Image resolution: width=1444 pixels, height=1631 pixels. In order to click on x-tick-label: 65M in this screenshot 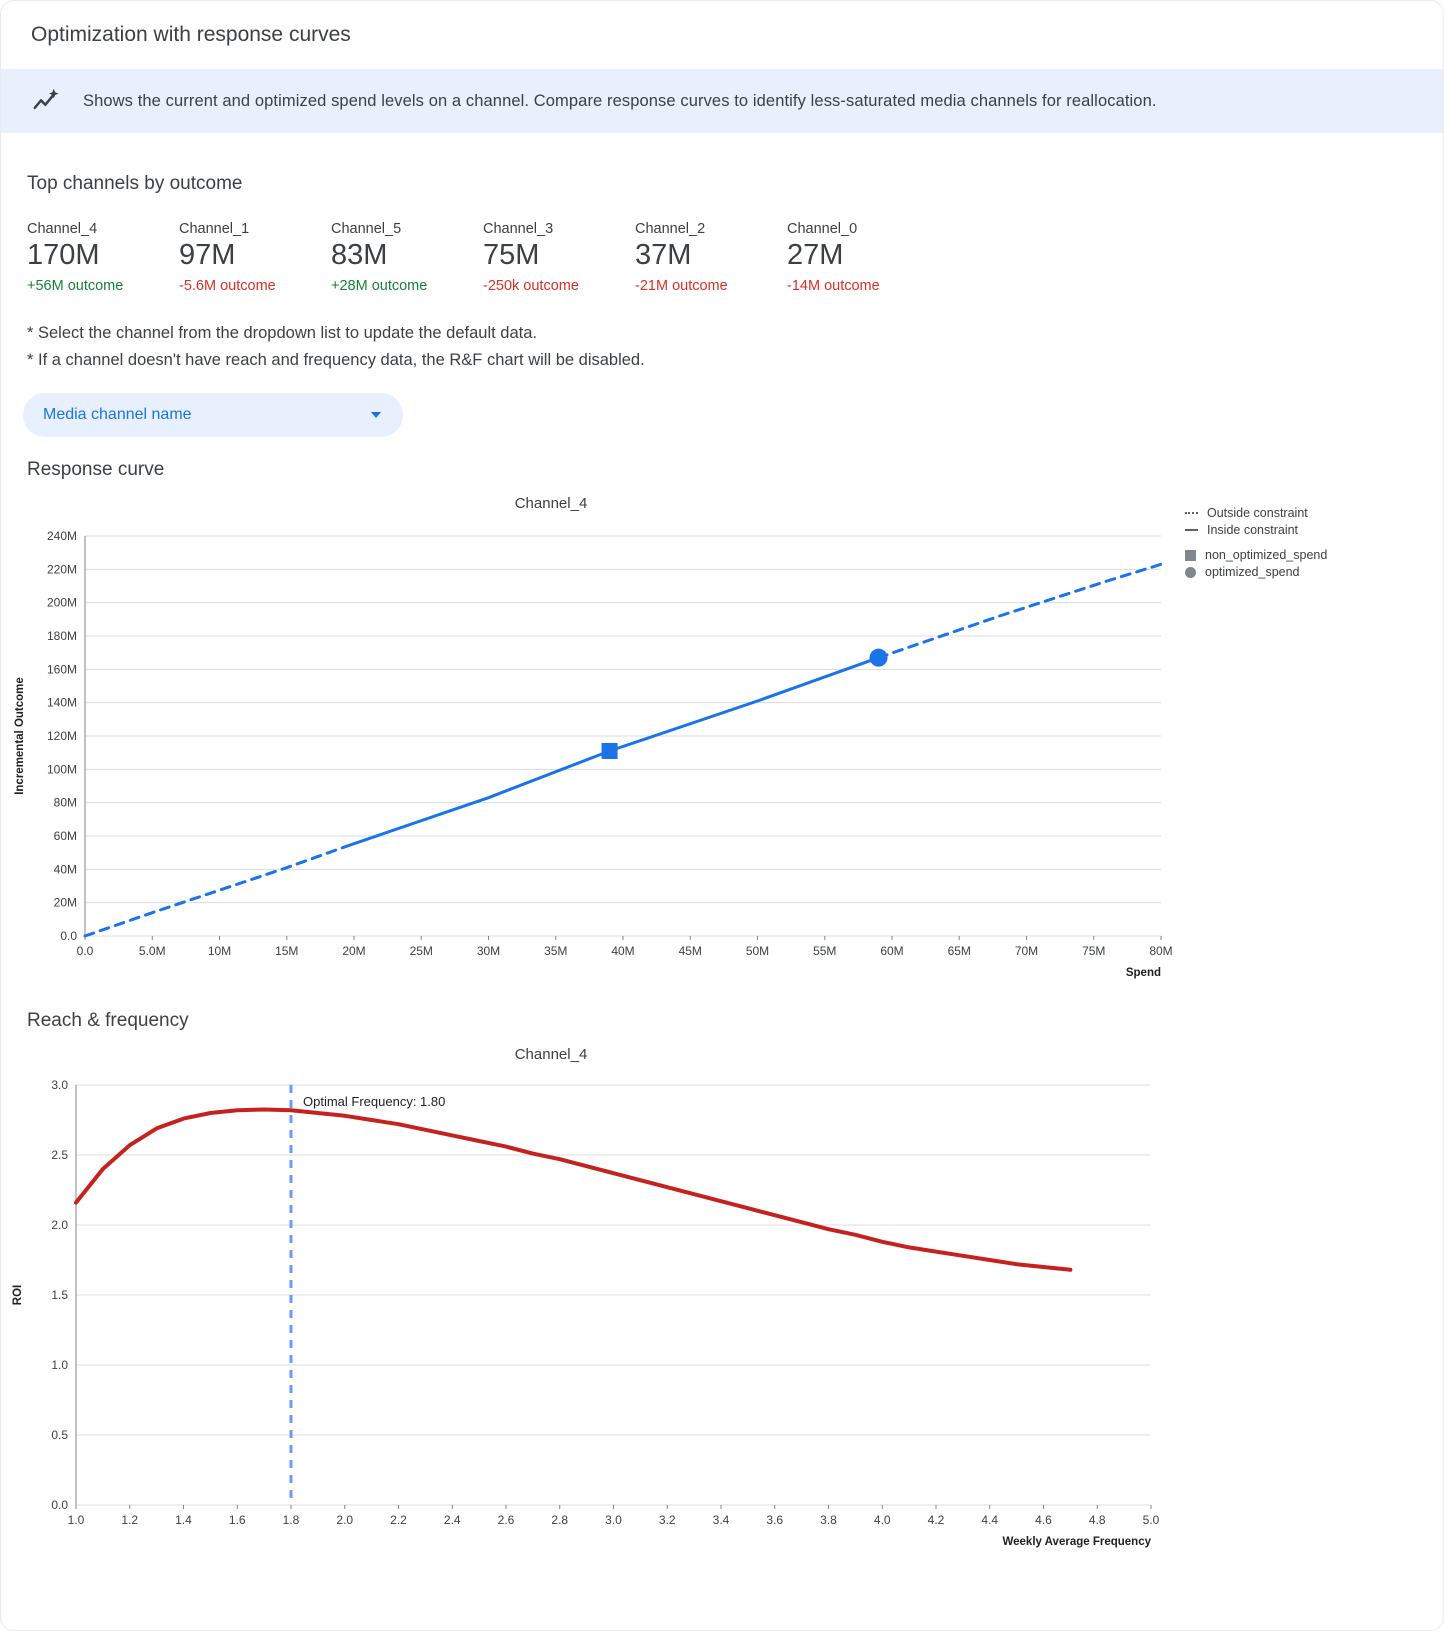, I will do `click(959, 951)`.